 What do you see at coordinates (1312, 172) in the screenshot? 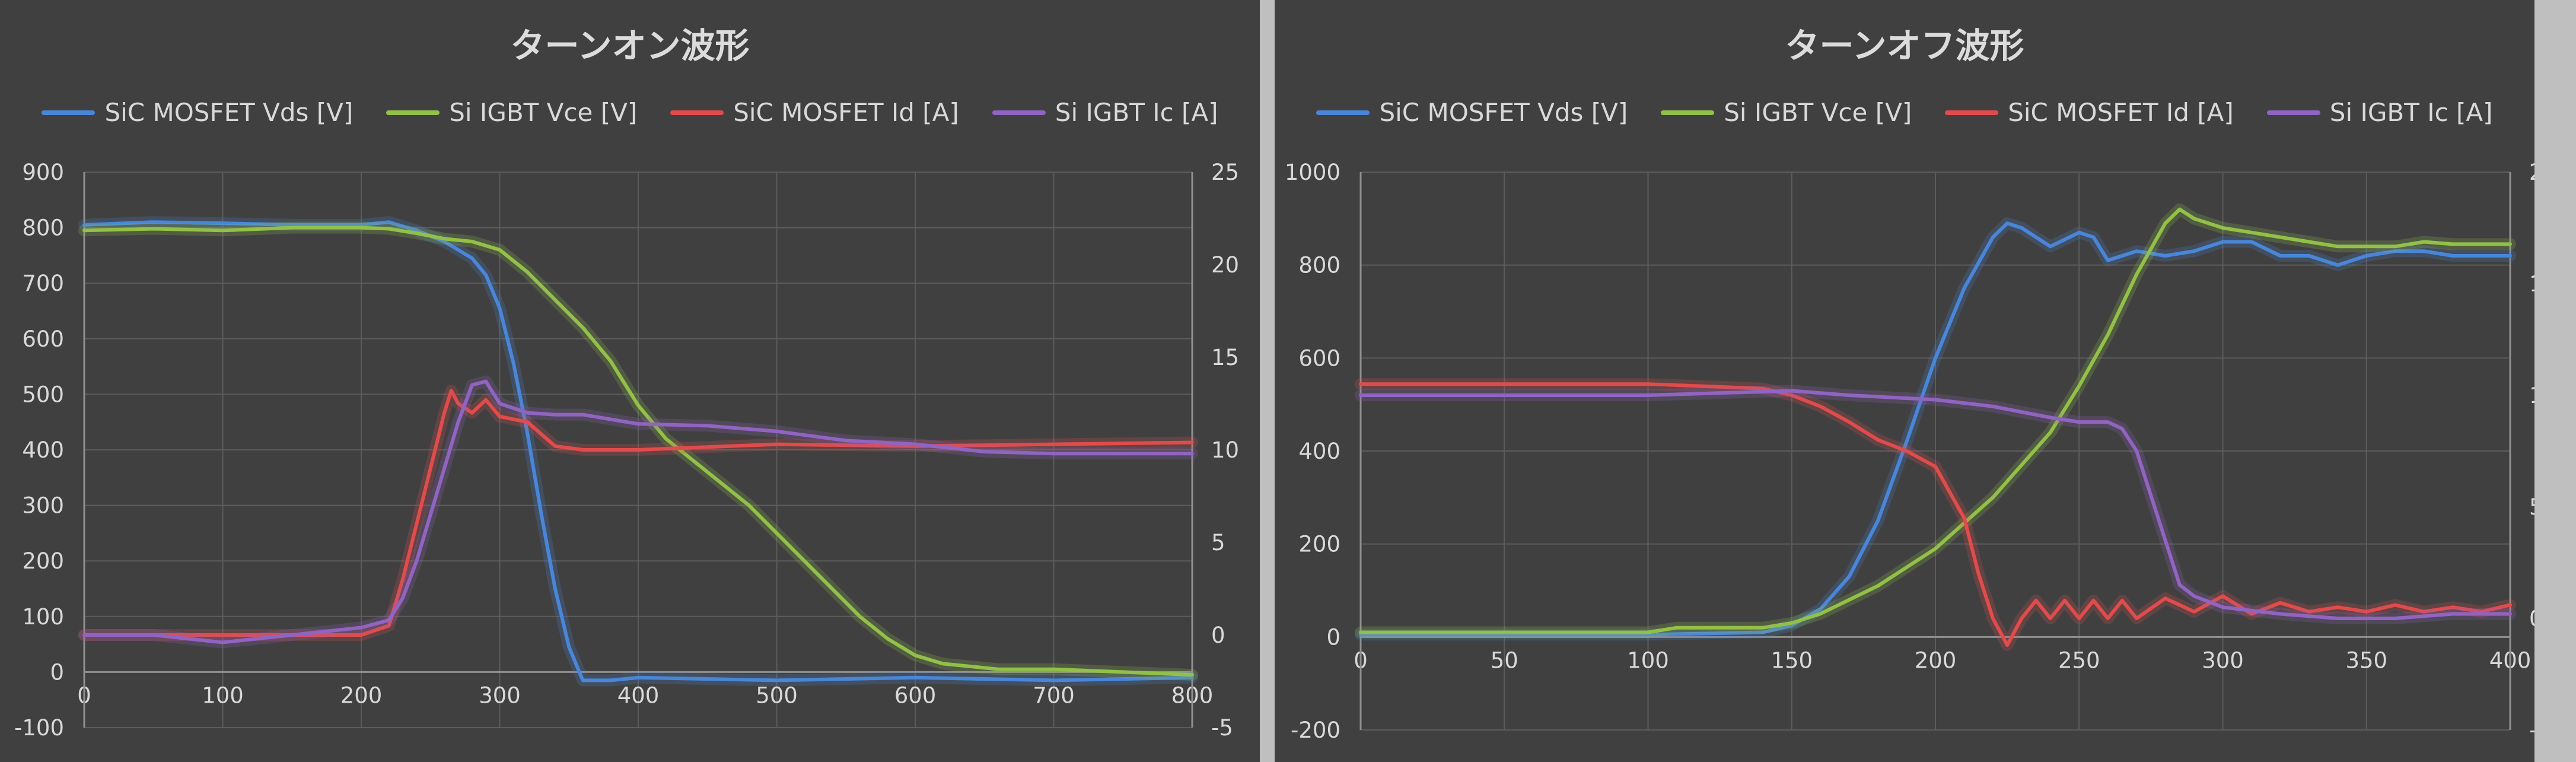
I see `y-tick-label: 1000` at bounding box center [1312, 172].